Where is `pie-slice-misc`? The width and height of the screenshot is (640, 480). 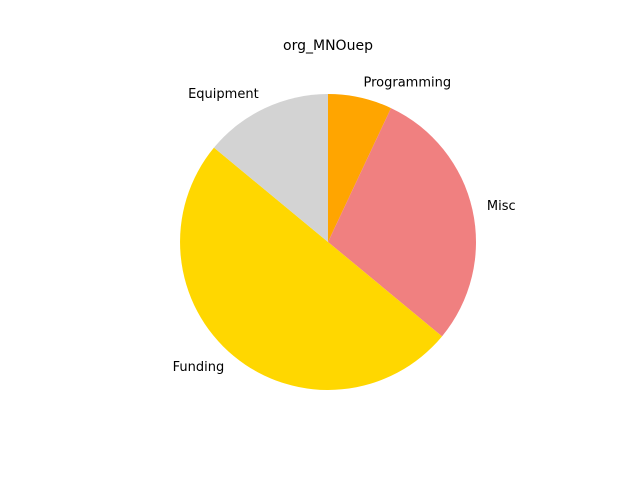
pie-slice-misc is located at coordinates (402, 222).